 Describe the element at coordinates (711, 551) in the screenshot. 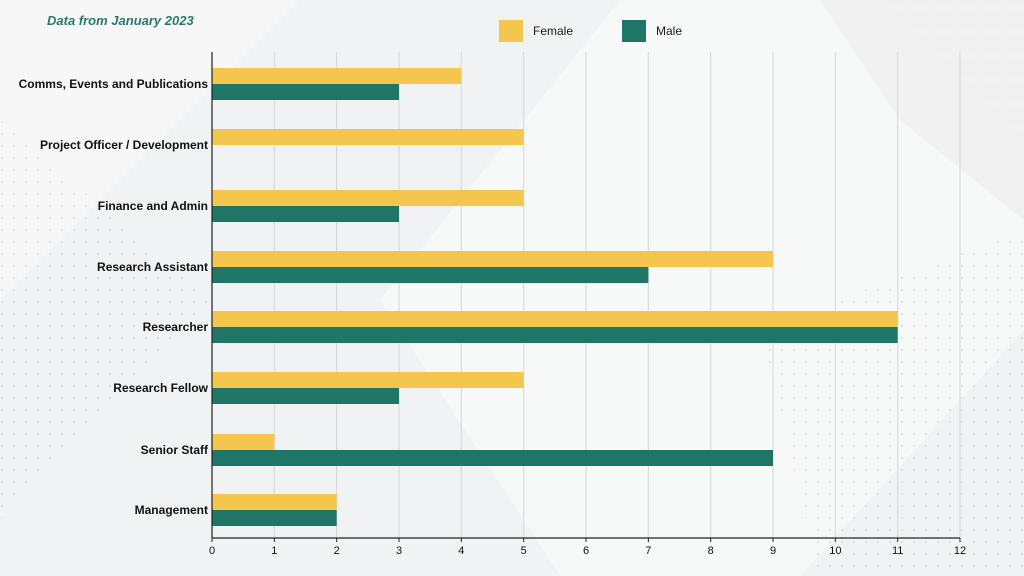

I see `x-tick-label-8: 8` at that location.